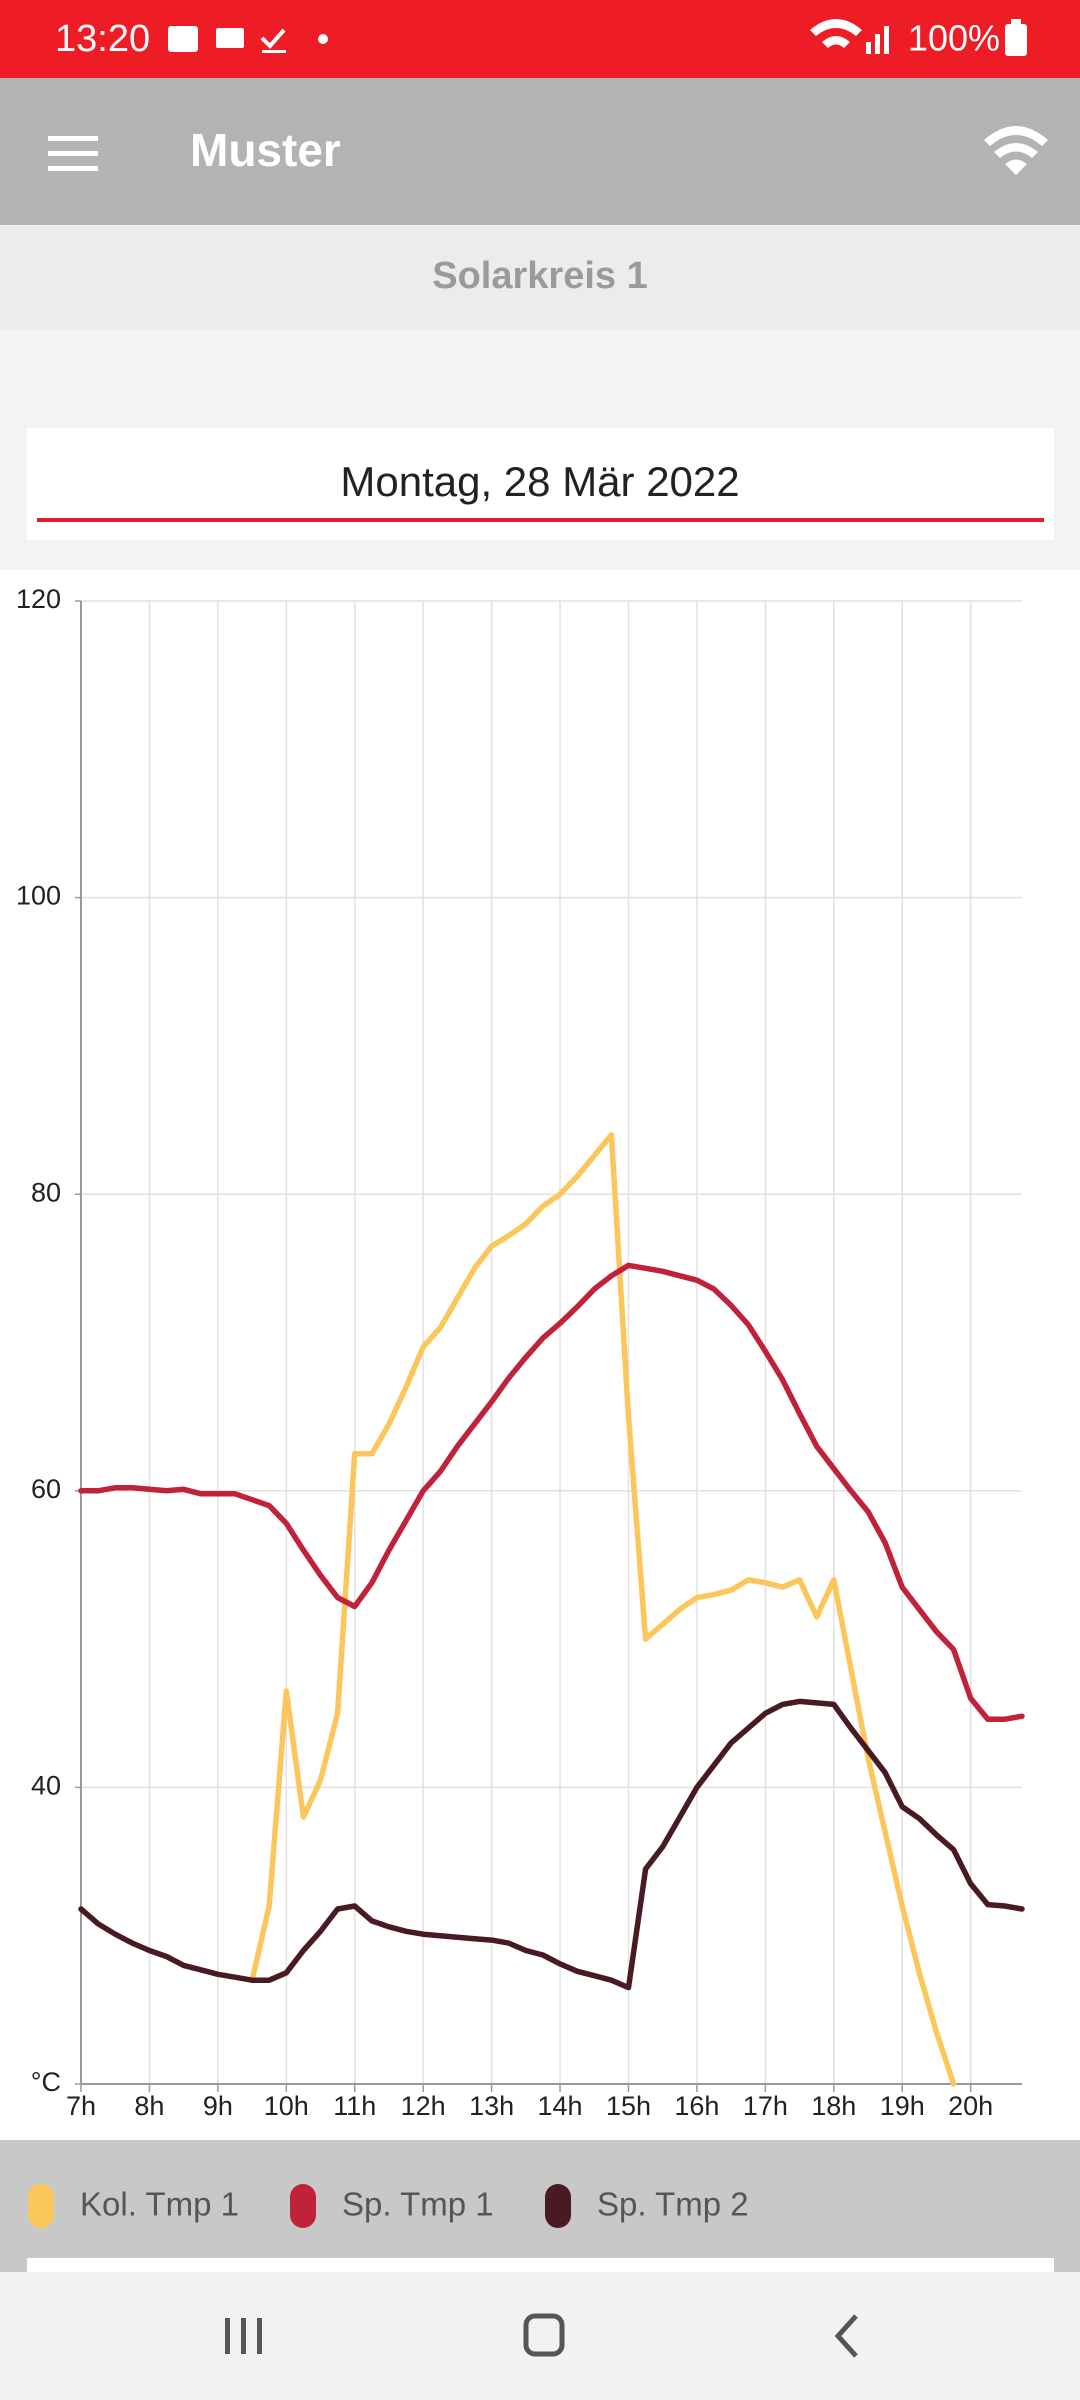 The height and width of the screenshot is (2400, 1080). What do you see at coordinates (38, 599) in the screenshot?
I see `y-tick-label: 120` at bounding box center [38, 599].